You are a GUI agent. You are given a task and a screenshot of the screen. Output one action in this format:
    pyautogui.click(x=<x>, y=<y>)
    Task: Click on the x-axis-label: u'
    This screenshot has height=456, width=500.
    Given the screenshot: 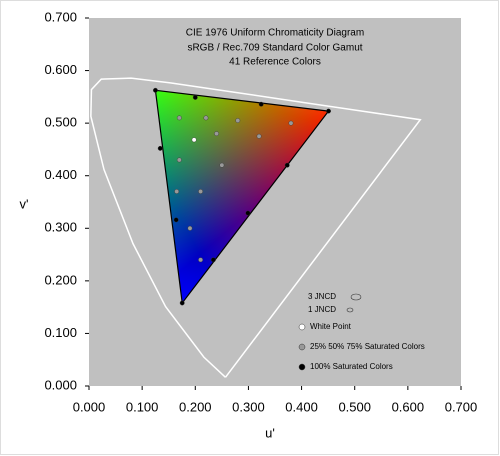 What is the action you would take?
    pyautogui.click(x=270, y=432)
    